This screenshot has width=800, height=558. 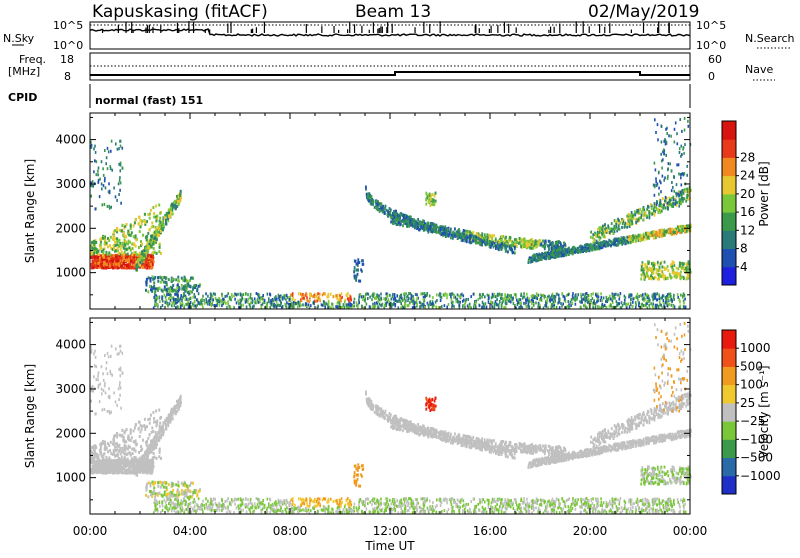 I want to click on nsky-tick-top: 10^5, so click(x=68, y=25).